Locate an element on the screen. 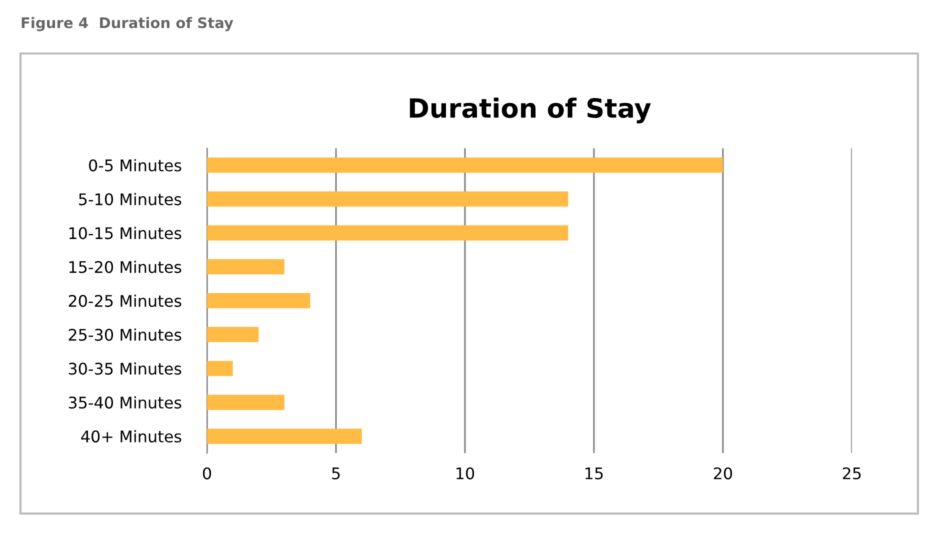 This screenshot has width=930, height=535. x-tick-label: 0 is located at coordinates (207, 473).